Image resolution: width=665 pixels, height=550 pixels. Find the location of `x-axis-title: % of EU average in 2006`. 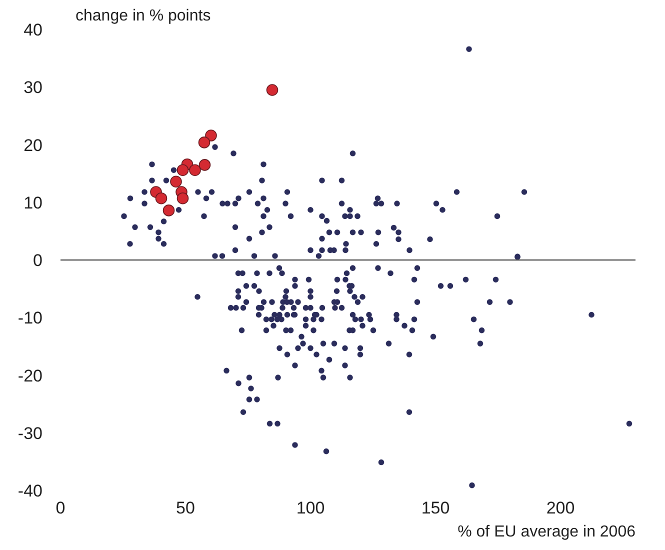

x-axis-title: % of EU average in 2006 is located at coordinates (547, 532).